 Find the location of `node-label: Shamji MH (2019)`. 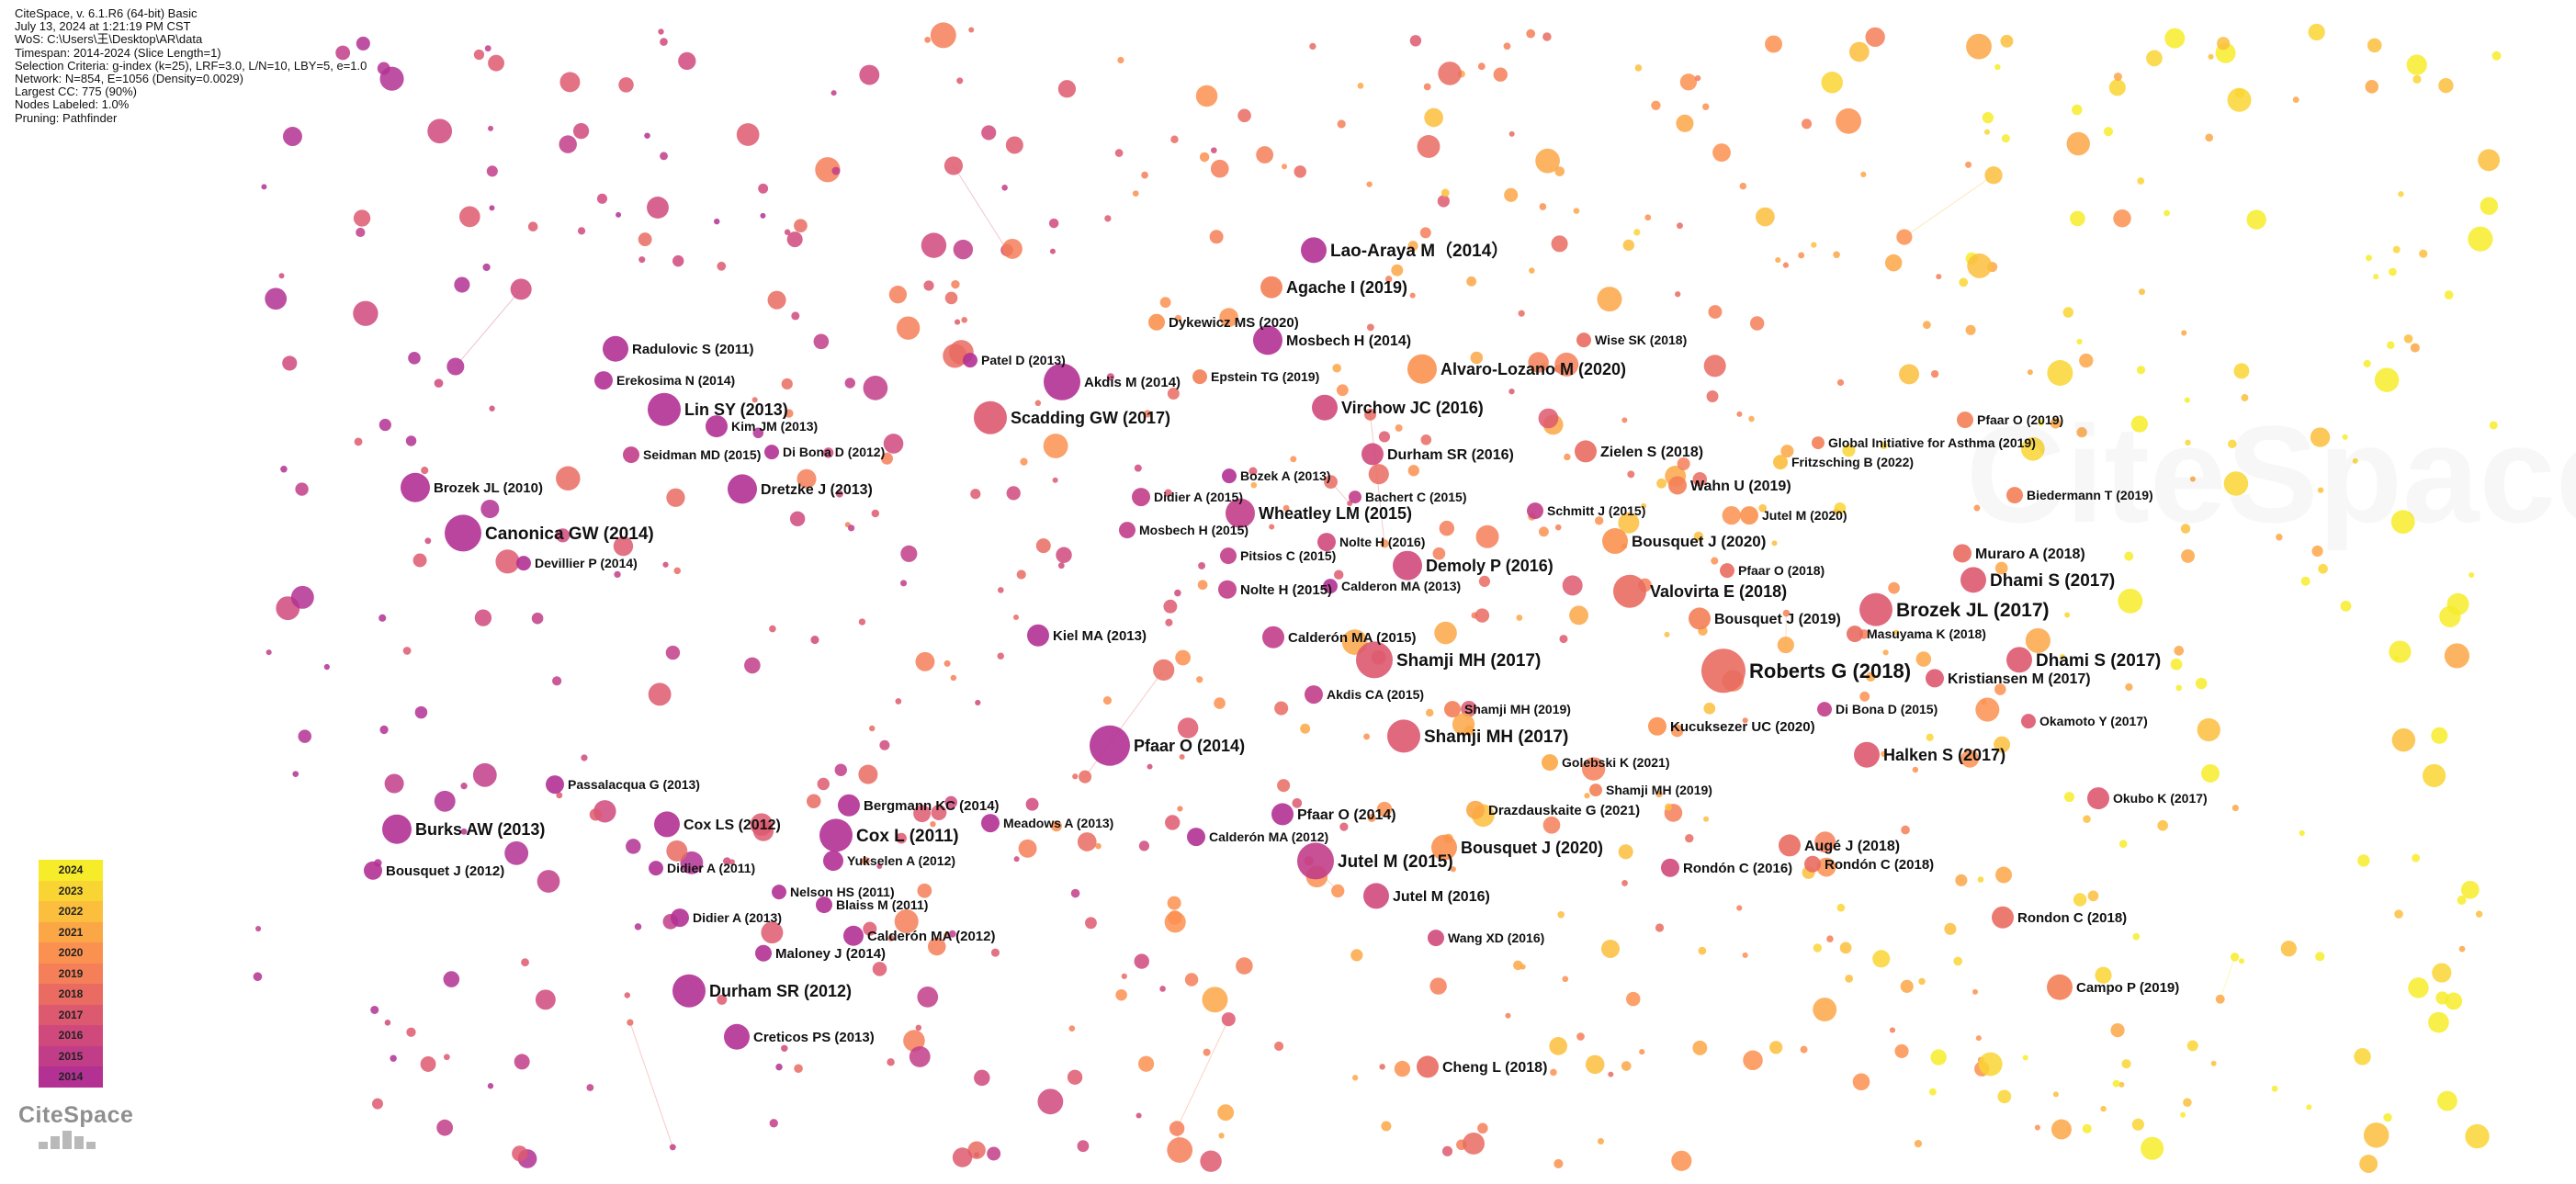

node-label: Shamji MH (2019) is located at coordinates (1517, 709).